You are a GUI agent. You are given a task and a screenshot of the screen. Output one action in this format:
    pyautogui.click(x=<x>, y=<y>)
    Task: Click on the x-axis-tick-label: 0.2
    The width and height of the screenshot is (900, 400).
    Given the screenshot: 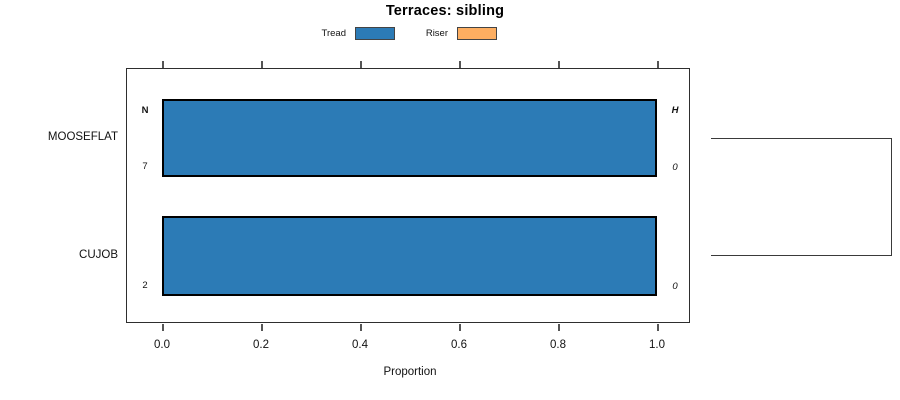 What is the action you would take?
    pyautogui.click(x=261, y=345)
    